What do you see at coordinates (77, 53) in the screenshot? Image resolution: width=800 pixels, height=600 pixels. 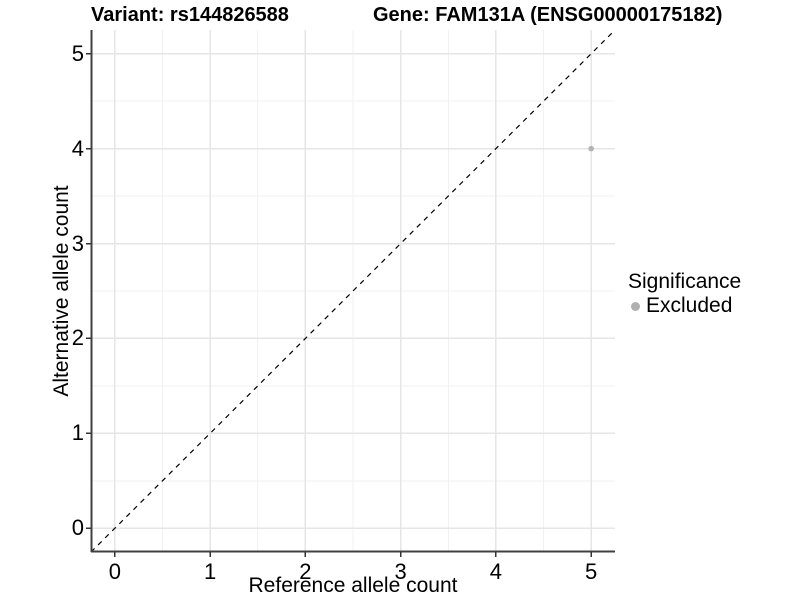 I see `y-tick-label: 5` at bounding box center [77, 53].